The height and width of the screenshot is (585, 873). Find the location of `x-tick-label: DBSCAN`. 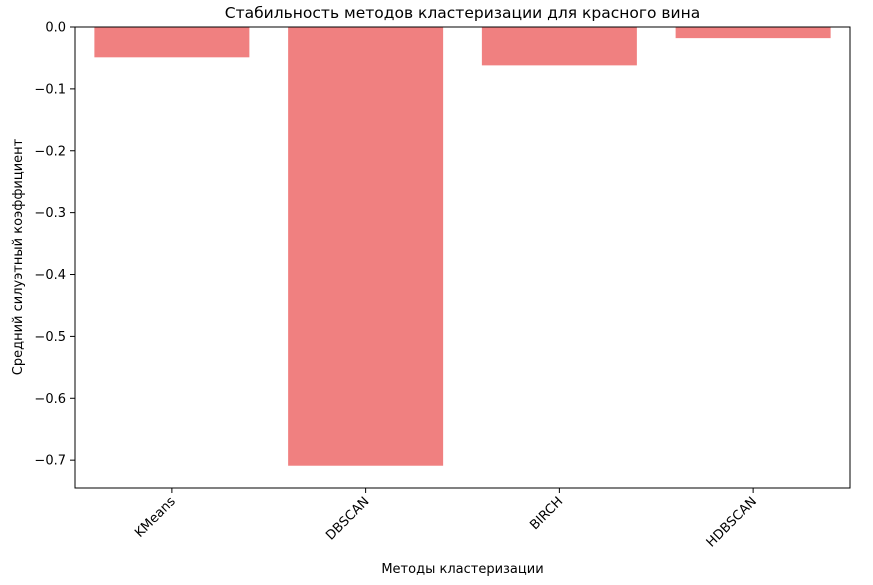

x-tick-label: DBSCAN is located at coordinates (347, 518).